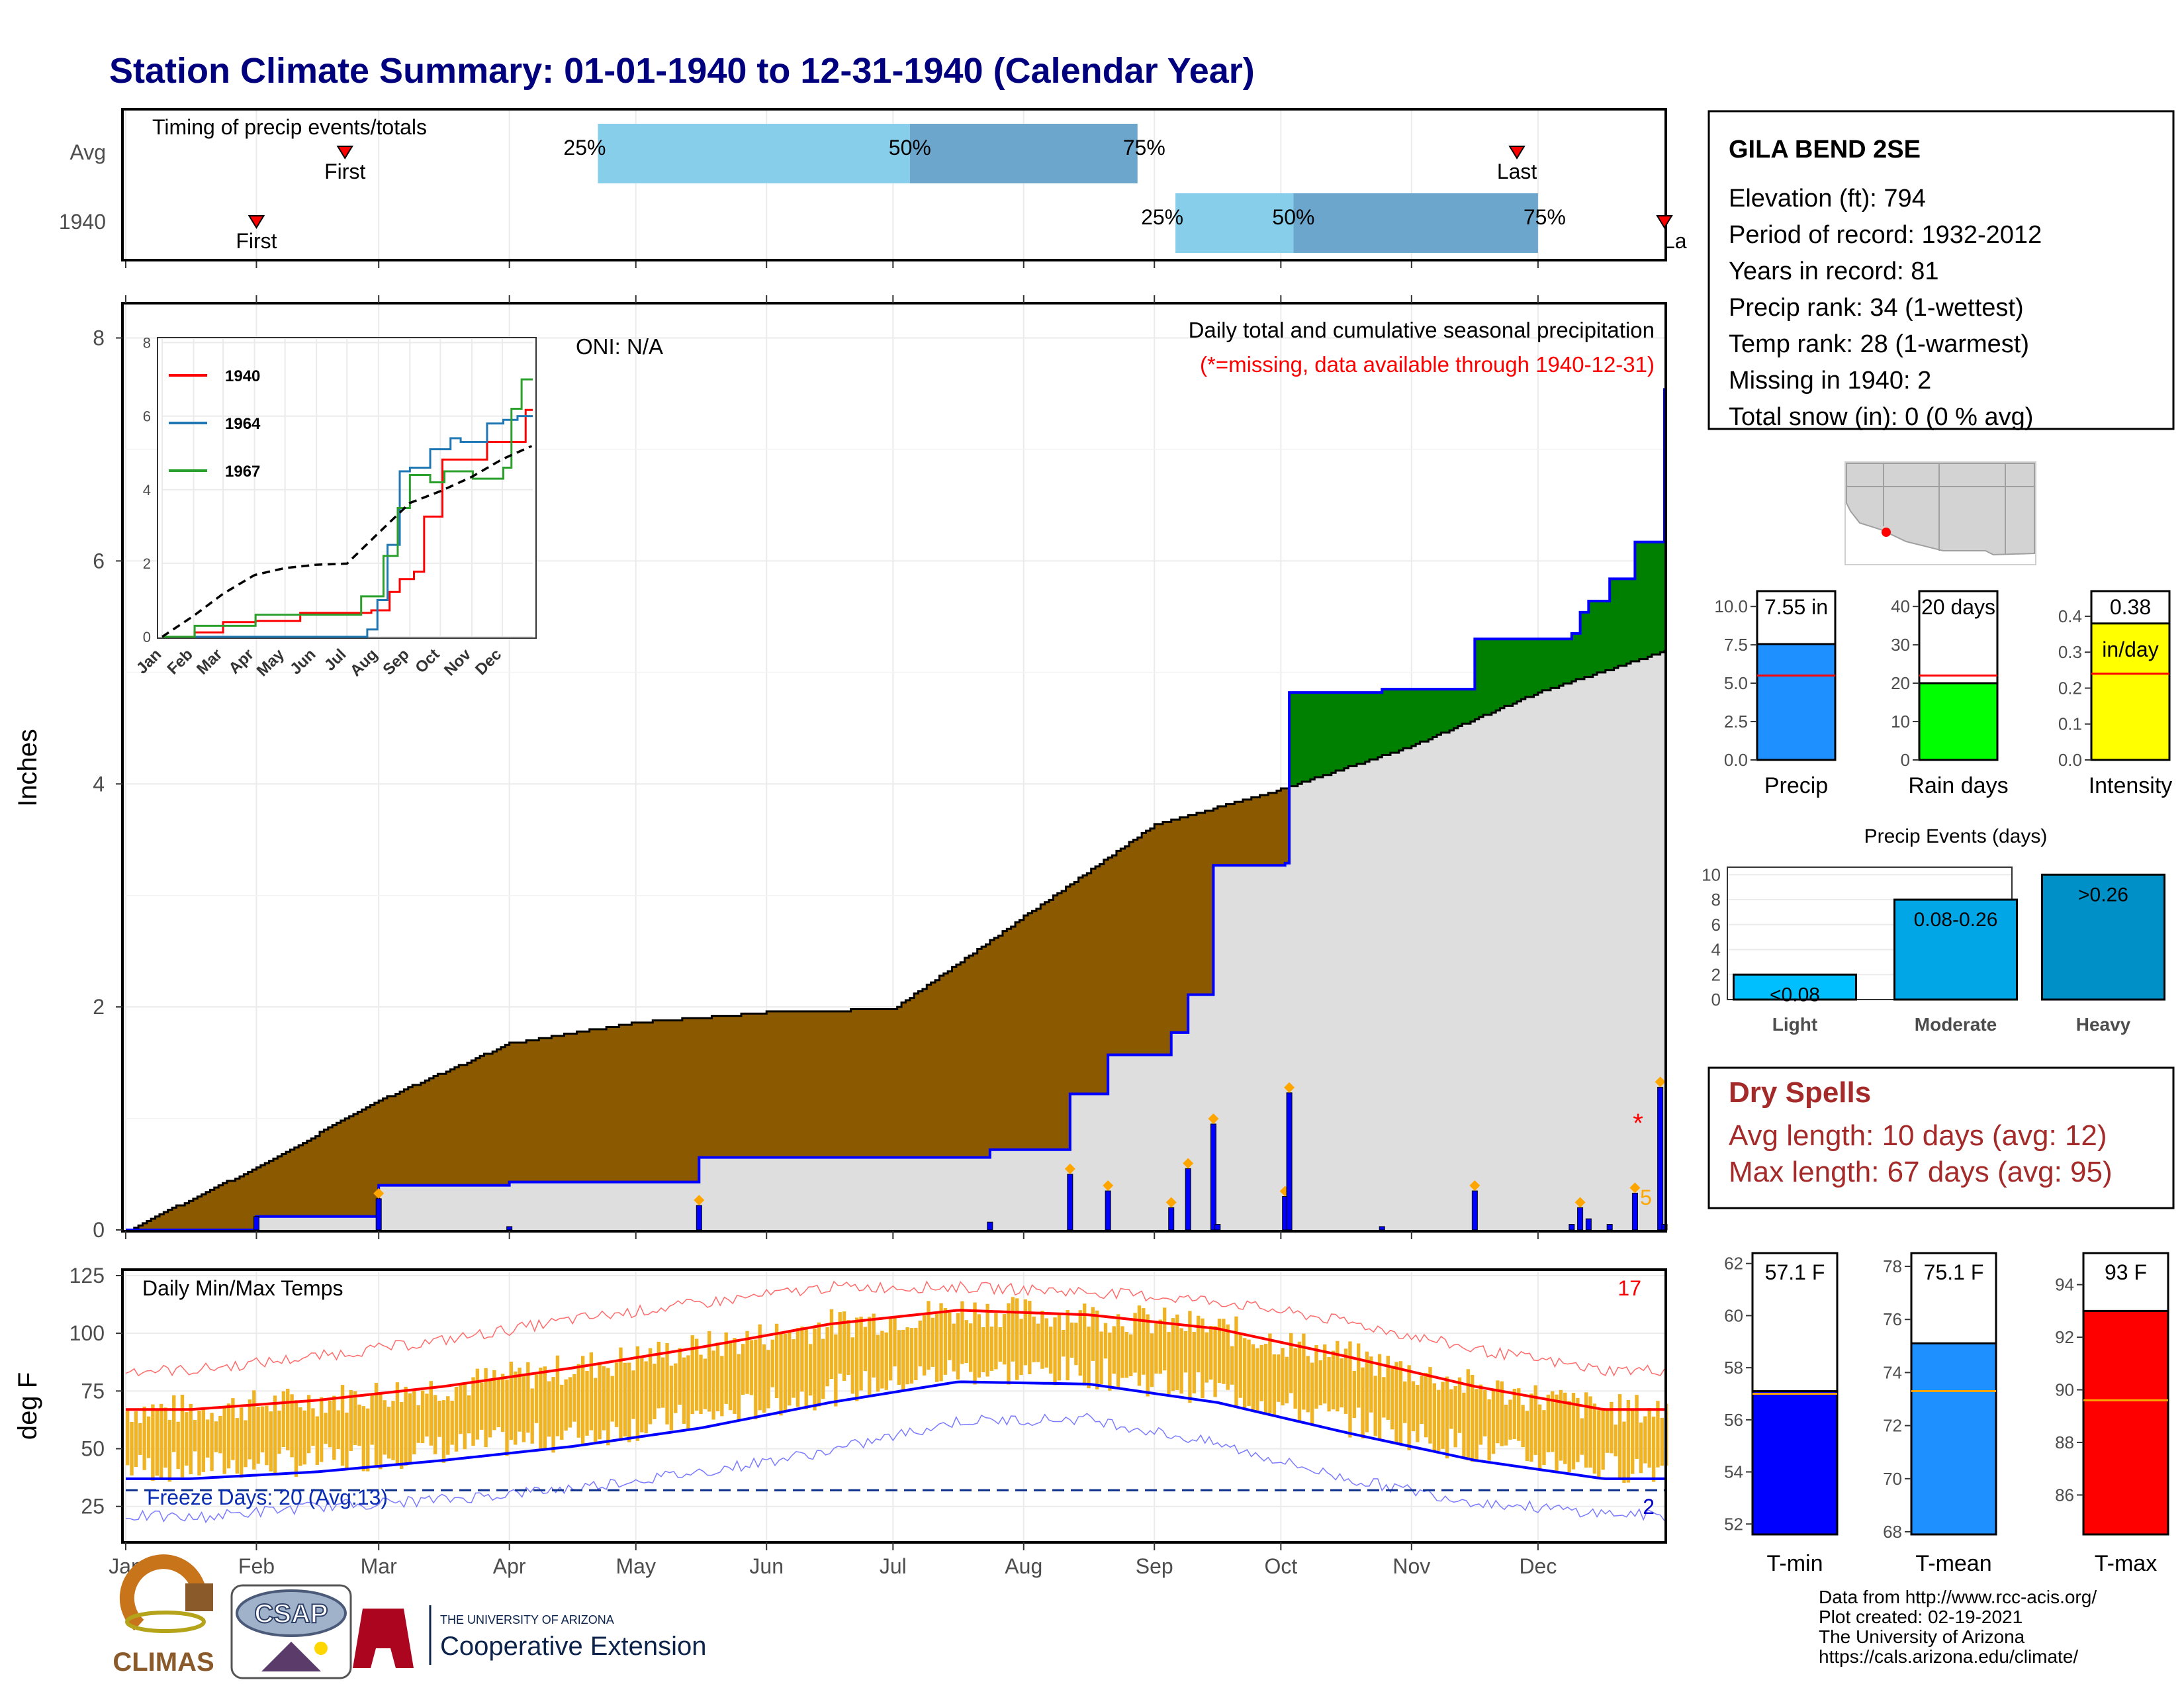  I want to click on temp-bar-value-label-1: 75.1 F, so click(1954, 1272).